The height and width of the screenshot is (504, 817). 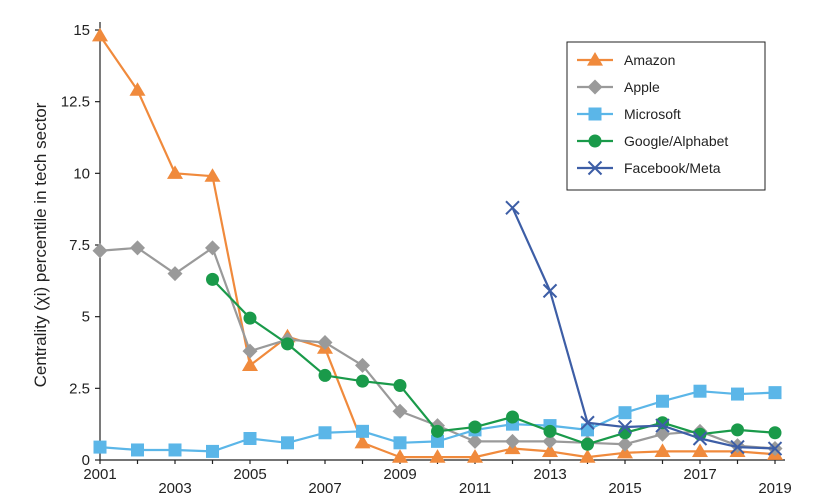 I want to click on y-tick-label: 5, so click(x=86, y=317).